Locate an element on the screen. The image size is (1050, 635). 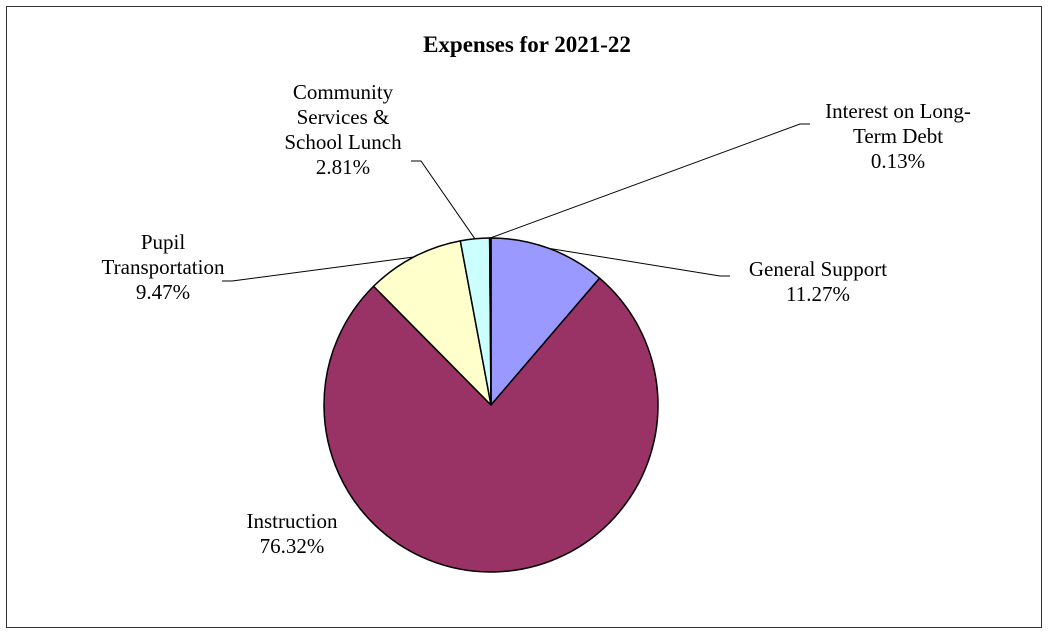
pie-slice-pupil-transportation is located at coordinates (432, 323).